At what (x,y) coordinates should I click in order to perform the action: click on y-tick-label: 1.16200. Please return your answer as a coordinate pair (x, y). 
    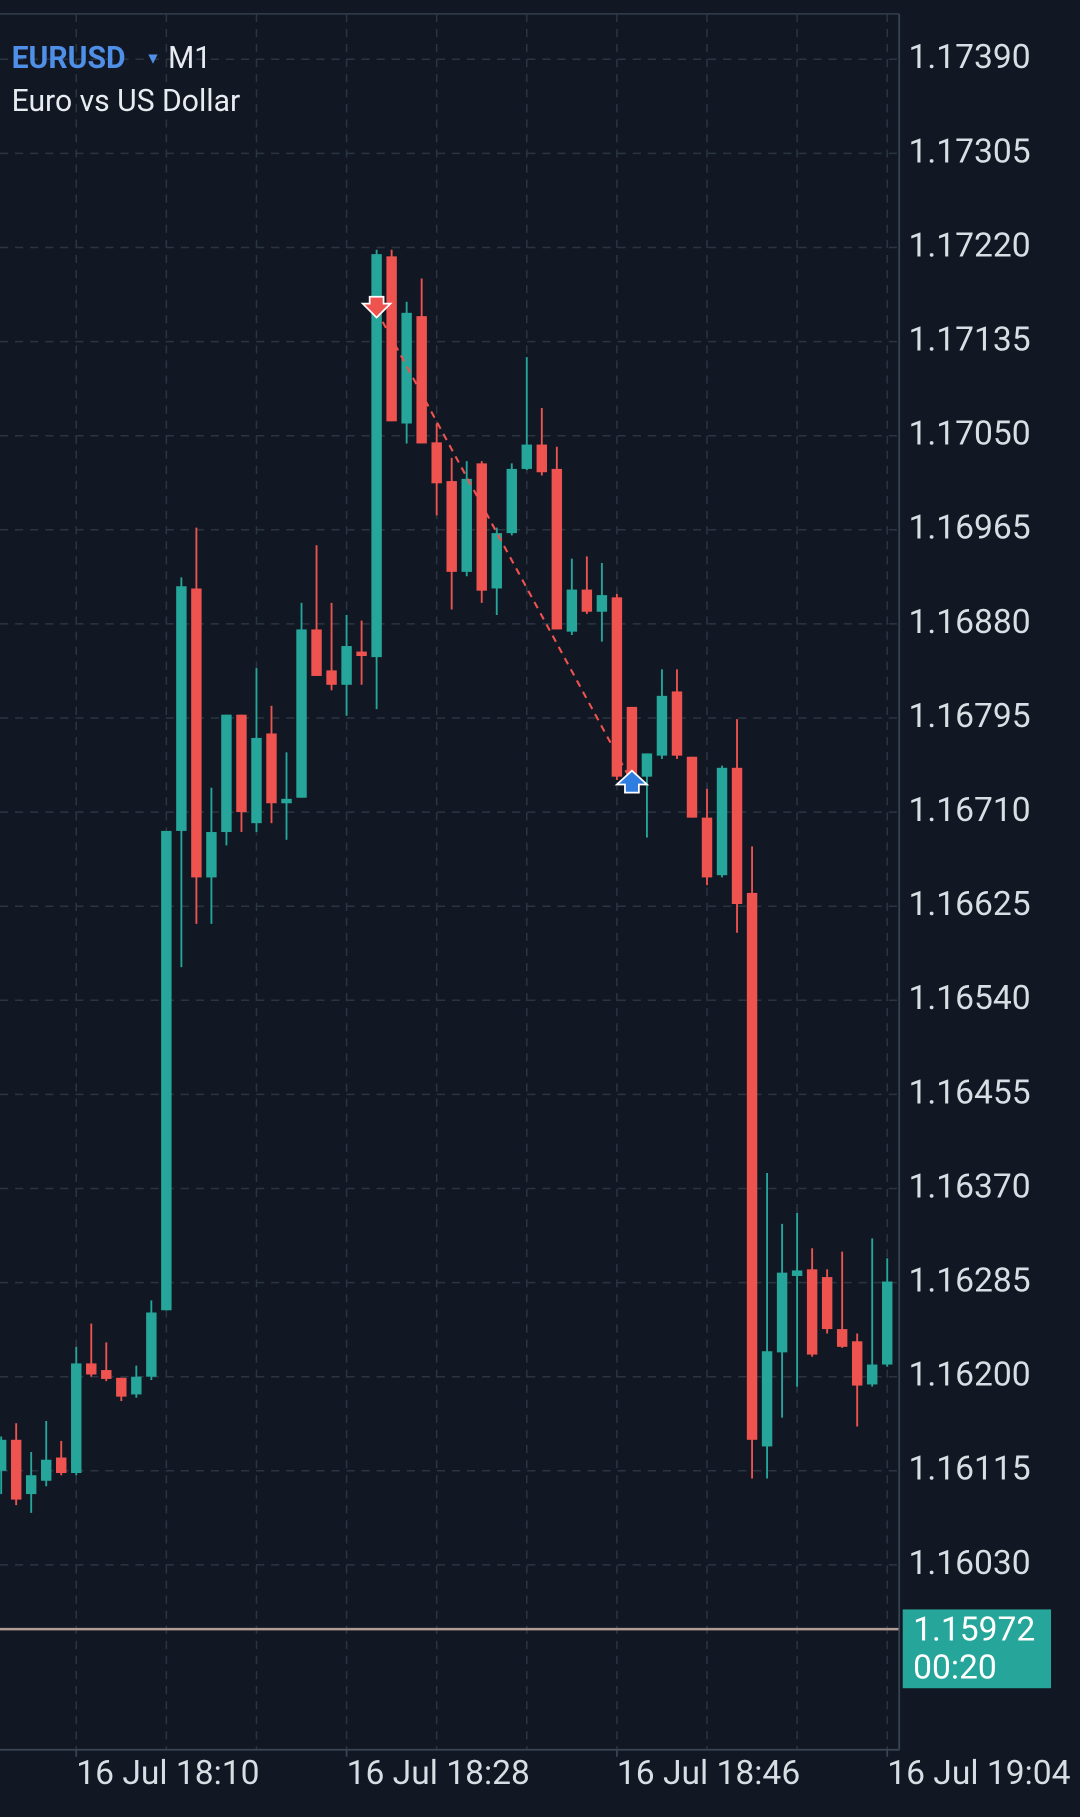
    Looking at the image, I should click on (969, 1375).